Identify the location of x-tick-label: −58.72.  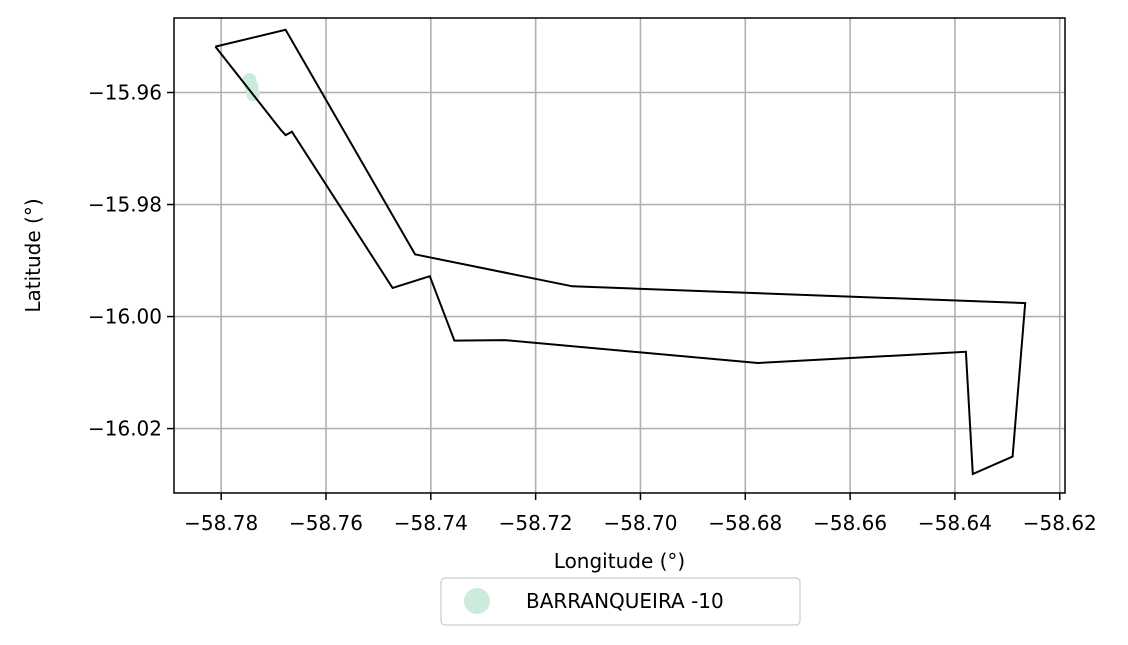
(536, 523).